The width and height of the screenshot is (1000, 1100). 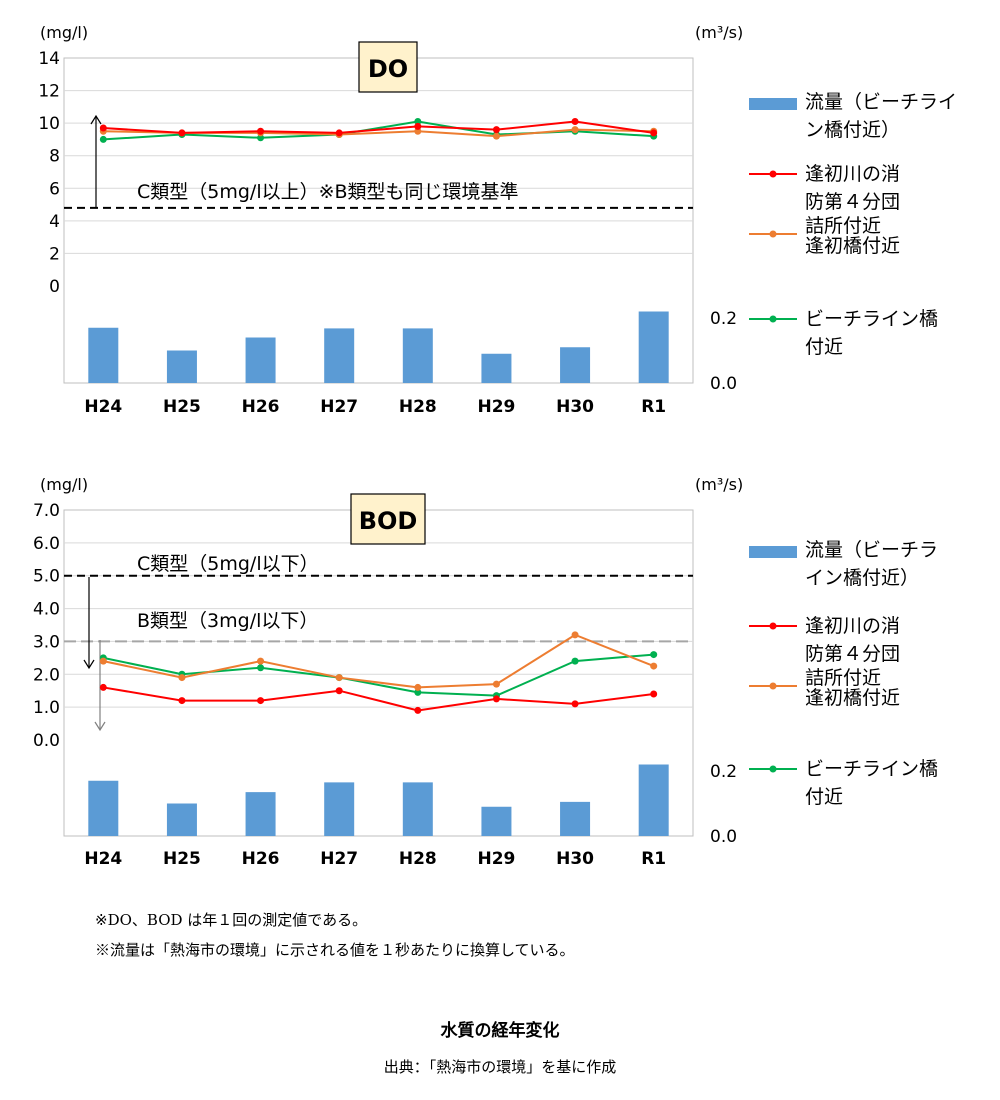 I want to click on figure-title: 水質の経年変化, so click(x=500, y=1031).